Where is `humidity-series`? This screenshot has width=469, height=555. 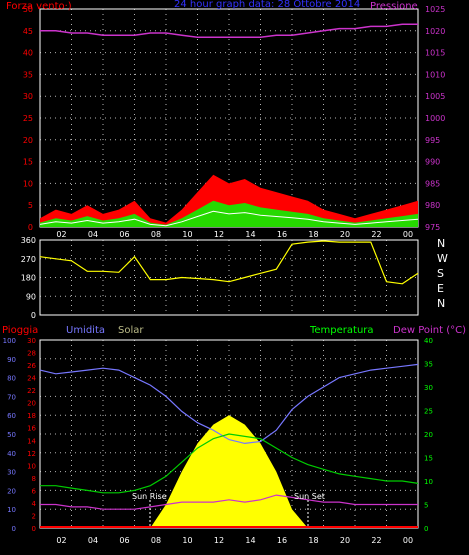 humidity-series is located at coordinates (229, 404).